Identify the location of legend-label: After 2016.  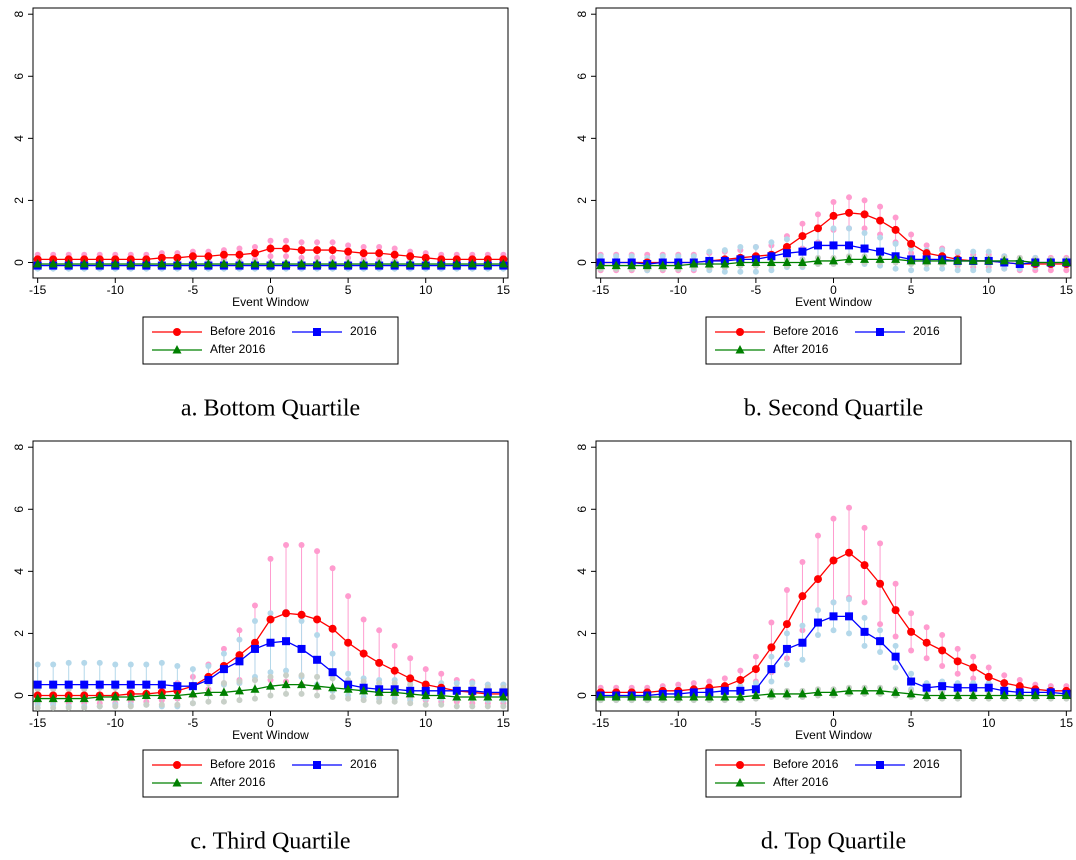
(238, 782).